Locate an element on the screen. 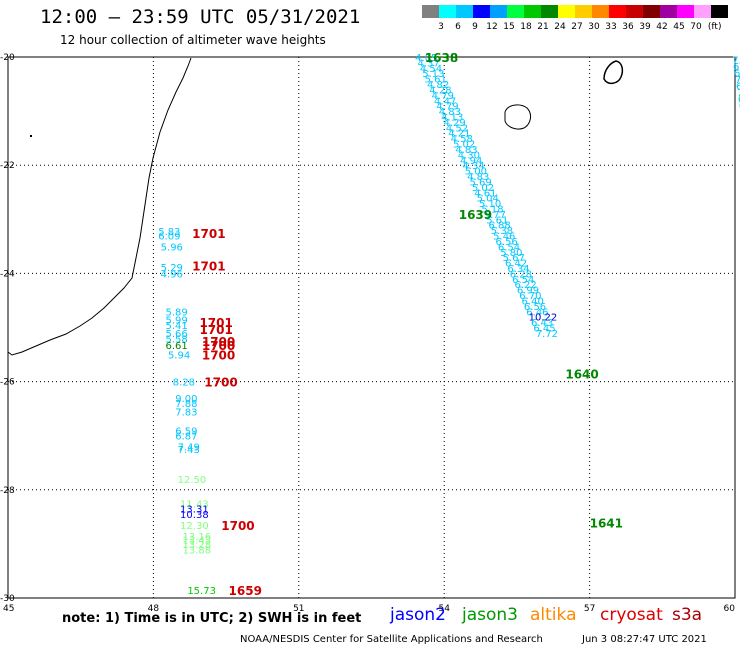  wave-height-label: 4.79 is located at coordinates (447, 107).